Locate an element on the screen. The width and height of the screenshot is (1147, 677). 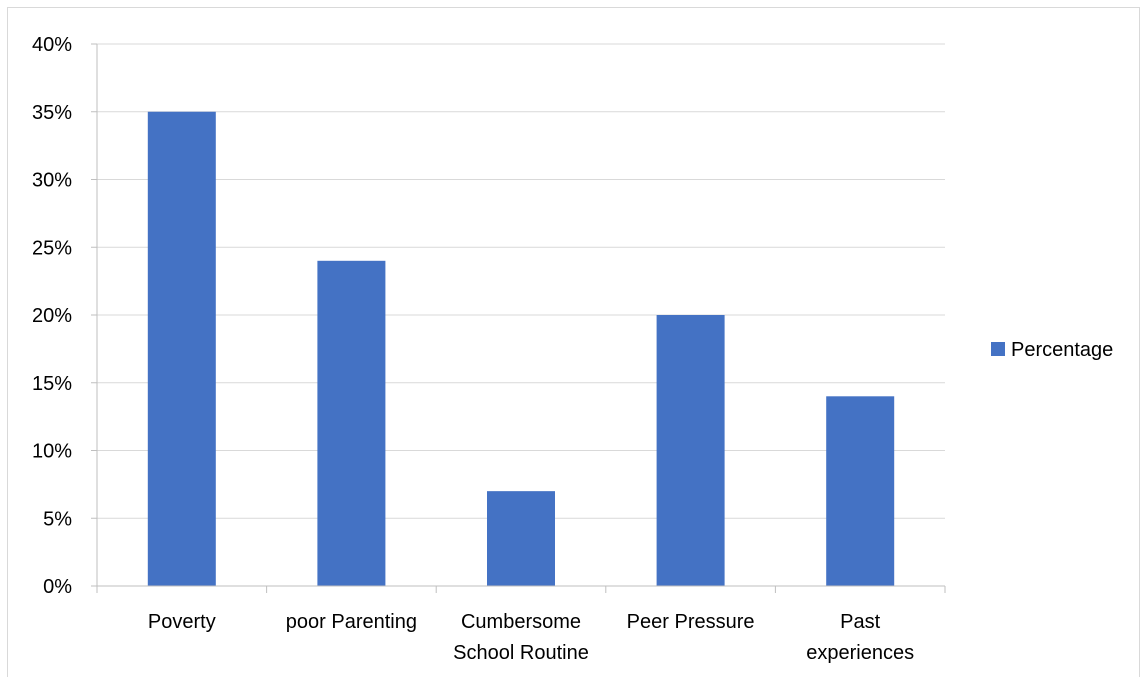
y-tick-label: 15% is located at coordinates (52, 384).